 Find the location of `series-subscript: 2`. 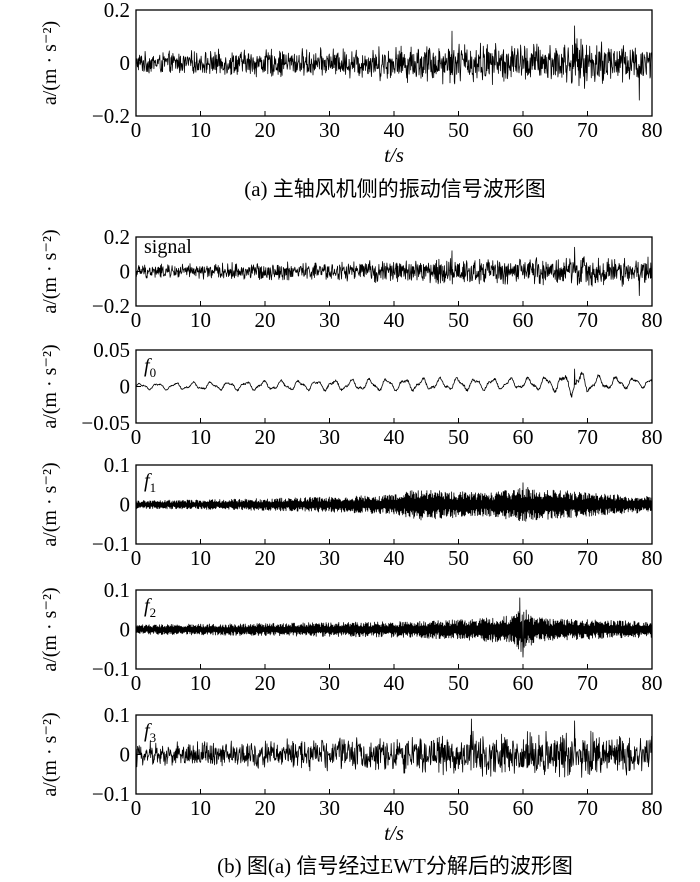

series-subscript: 2 is located at coordinates (153, 612).